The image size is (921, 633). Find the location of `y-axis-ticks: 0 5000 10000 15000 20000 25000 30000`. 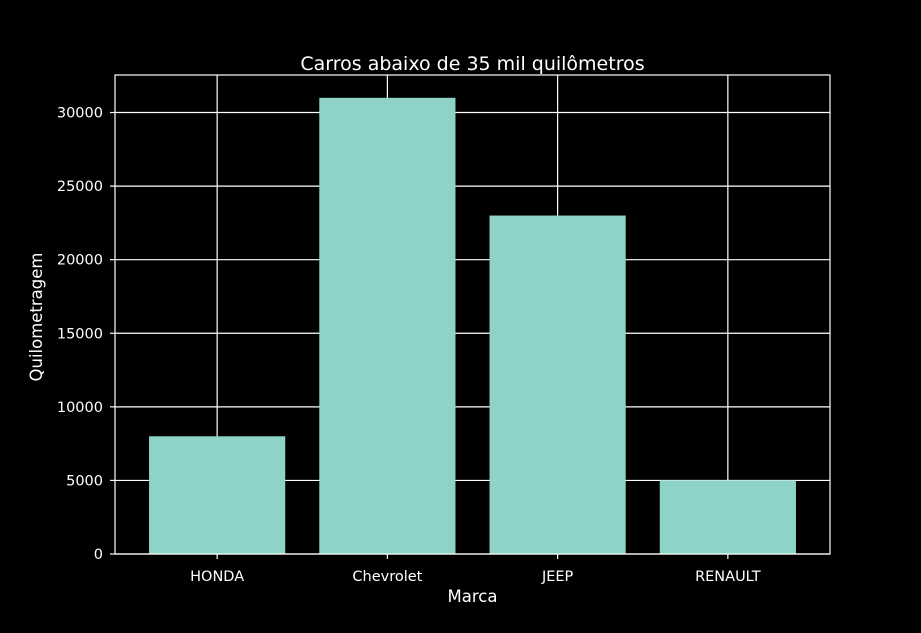

y-axis-ticks: 0 5000 10000 15000 20000 25000 30000 is located at coordinates (86, 334).